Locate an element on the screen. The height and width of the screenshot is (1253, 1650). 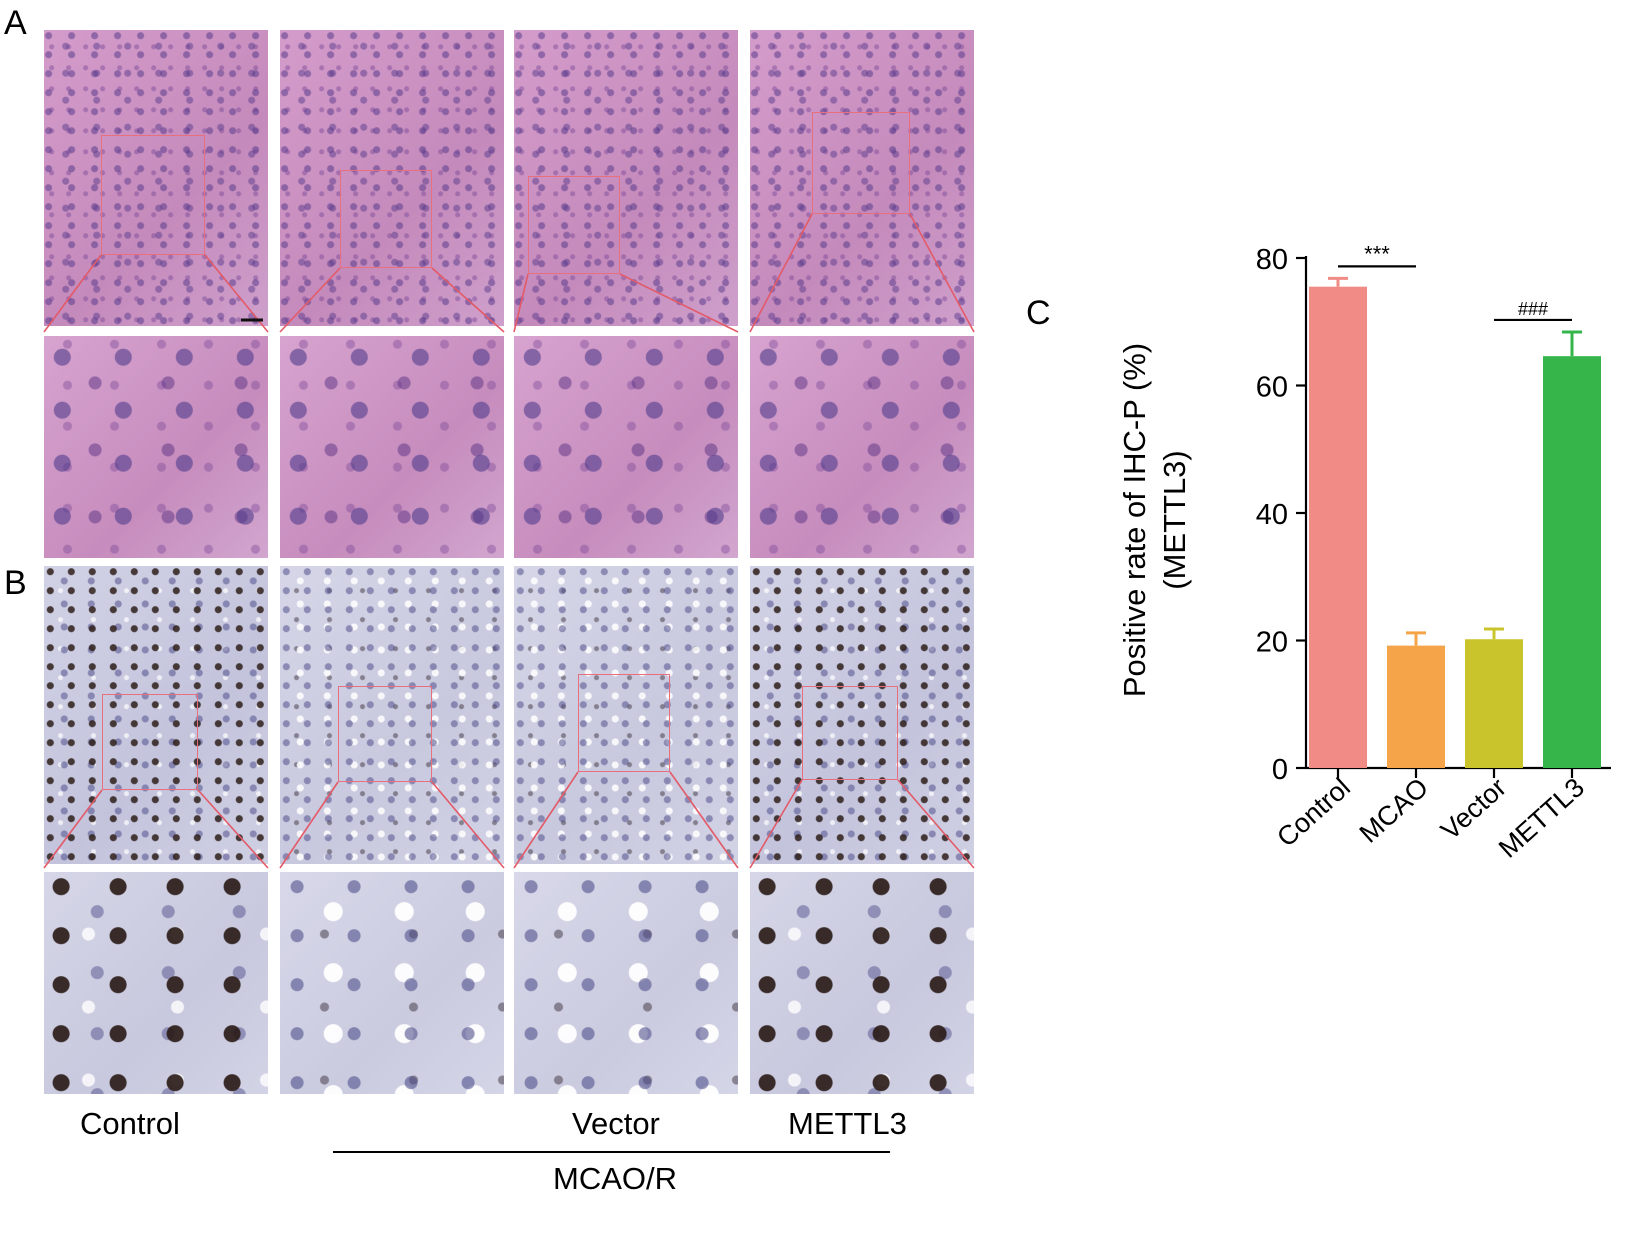
bar-mettl3 is located at coordinates (1572, 562).